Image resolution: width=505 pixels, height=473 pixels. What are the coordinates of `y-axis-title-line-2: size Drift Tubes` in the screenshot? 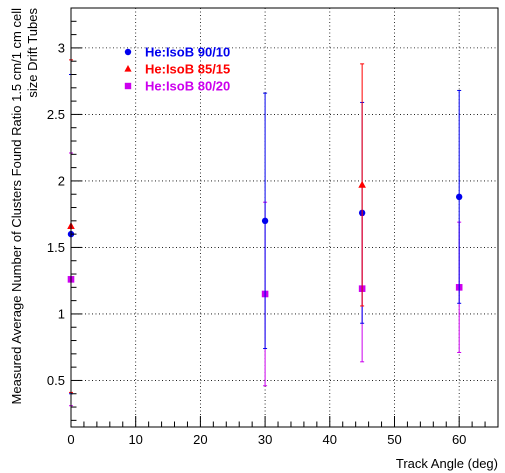 It's located at (32, 53).